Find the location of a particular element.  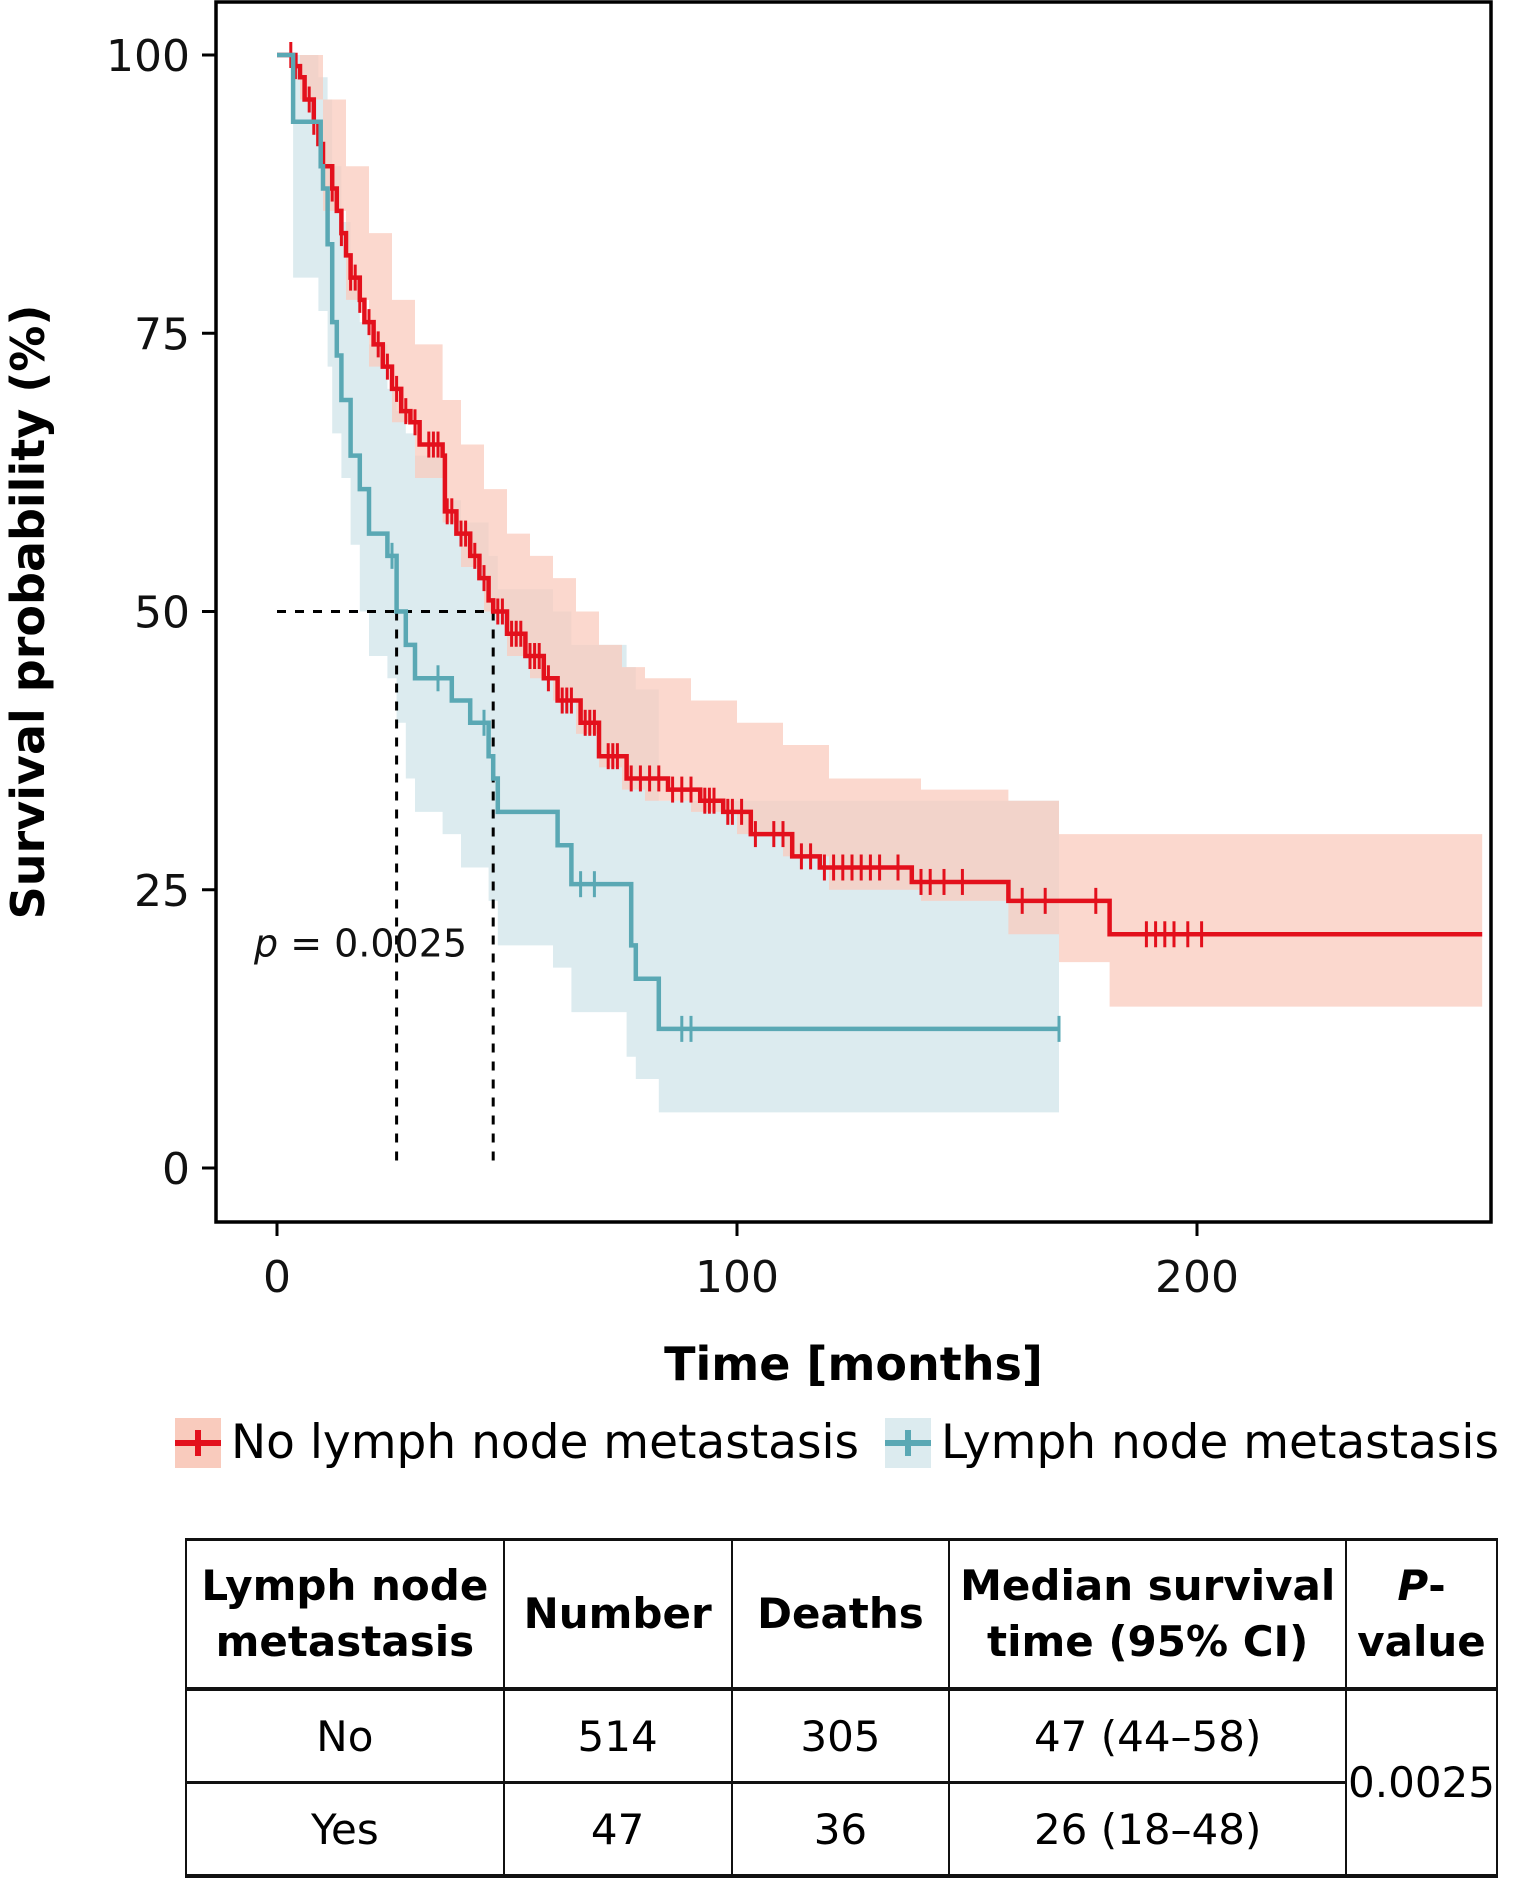

cell-deaths: 36 is located at coordinates (840, 1829).